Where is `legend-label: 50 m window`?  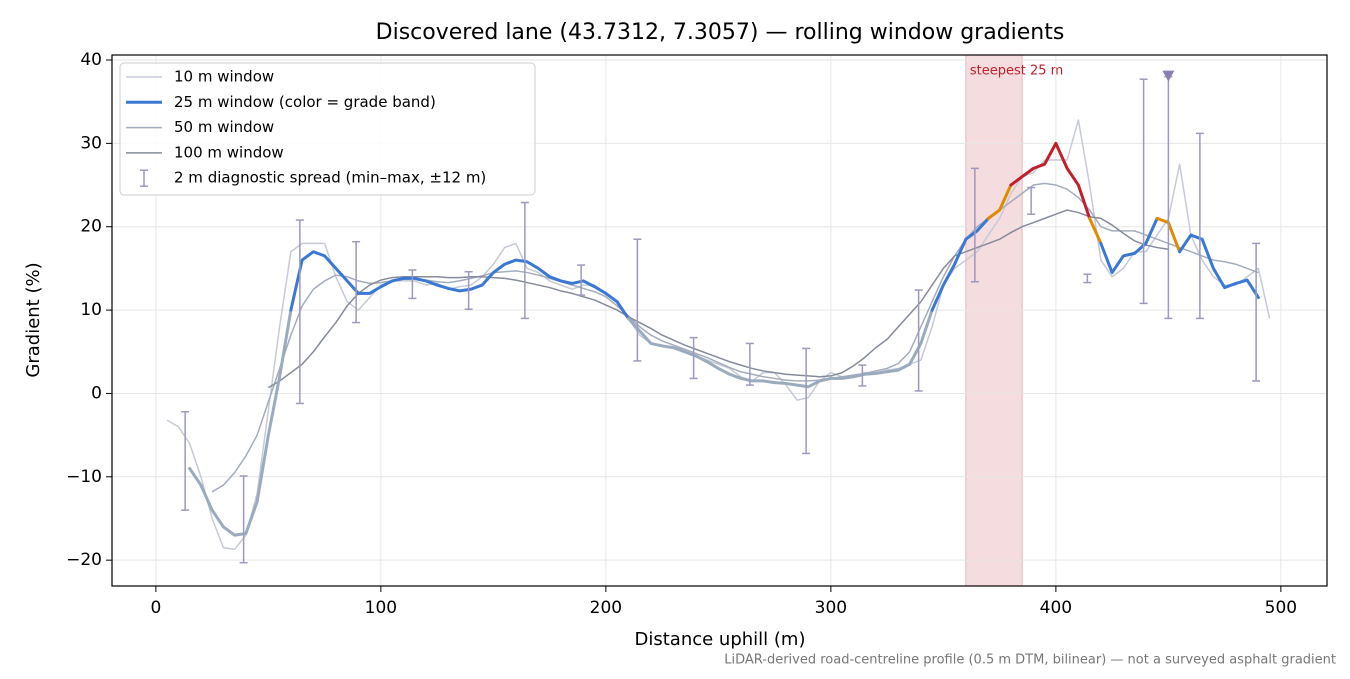 legend-label: 50 m window is located at coordinates (224, 127).